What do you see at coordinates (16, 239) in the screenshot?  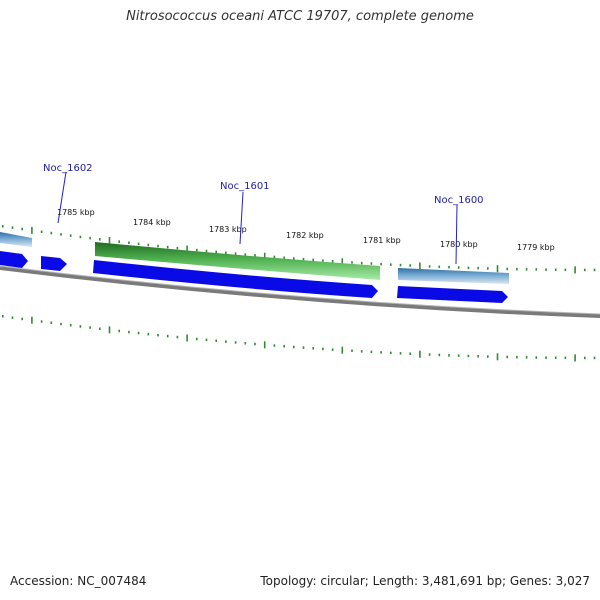 I see `feature-blue-left` at bounding box center [16, 239].